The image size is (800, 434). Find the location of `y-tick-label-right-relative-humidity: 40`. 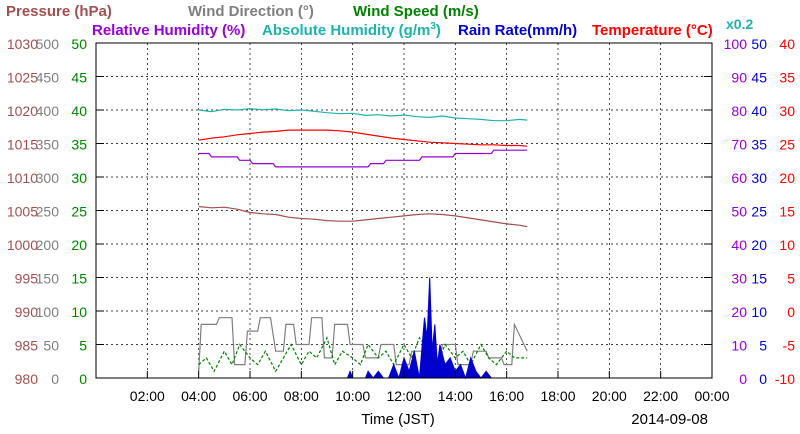

y-tick-label-right-relative-humidity: 40 is located at coordinates (739, 245).